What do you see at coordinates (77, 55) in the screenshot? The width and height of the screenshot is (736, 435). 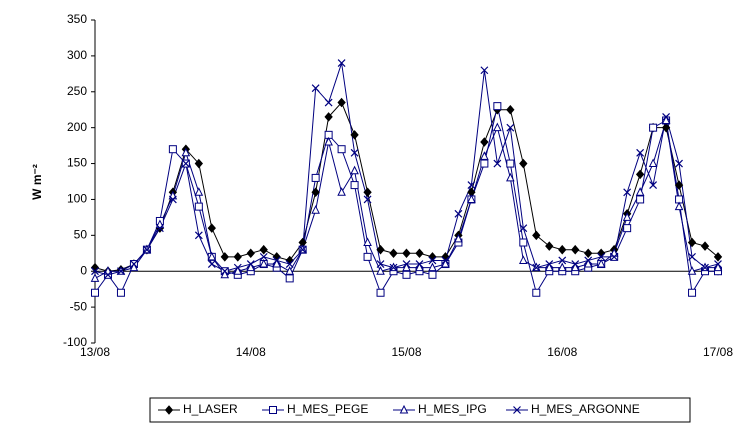 I see `y-tick-label: 300` at bounding box center [77, 55].